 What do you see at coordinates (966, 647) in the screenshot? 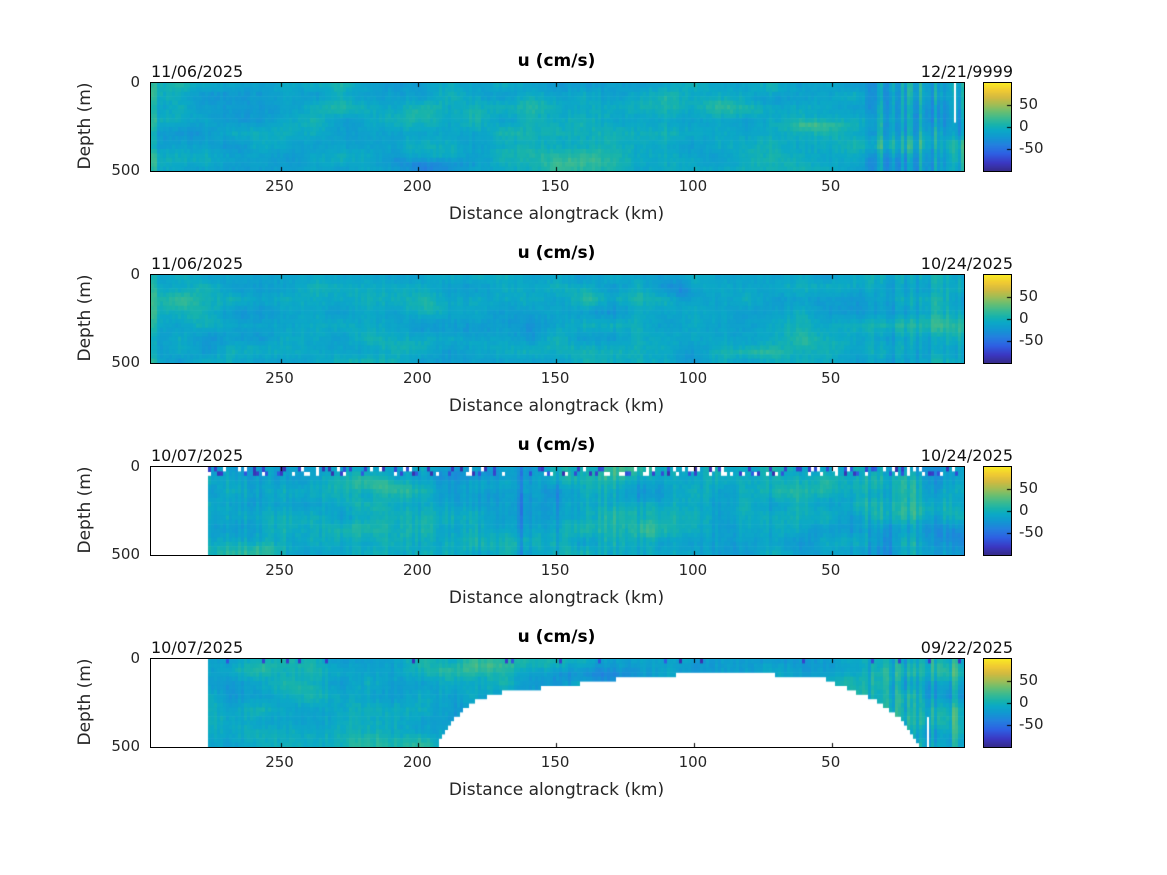
I see `end-date-annotation: 09/22/2025` at bounding box center [966, 647].